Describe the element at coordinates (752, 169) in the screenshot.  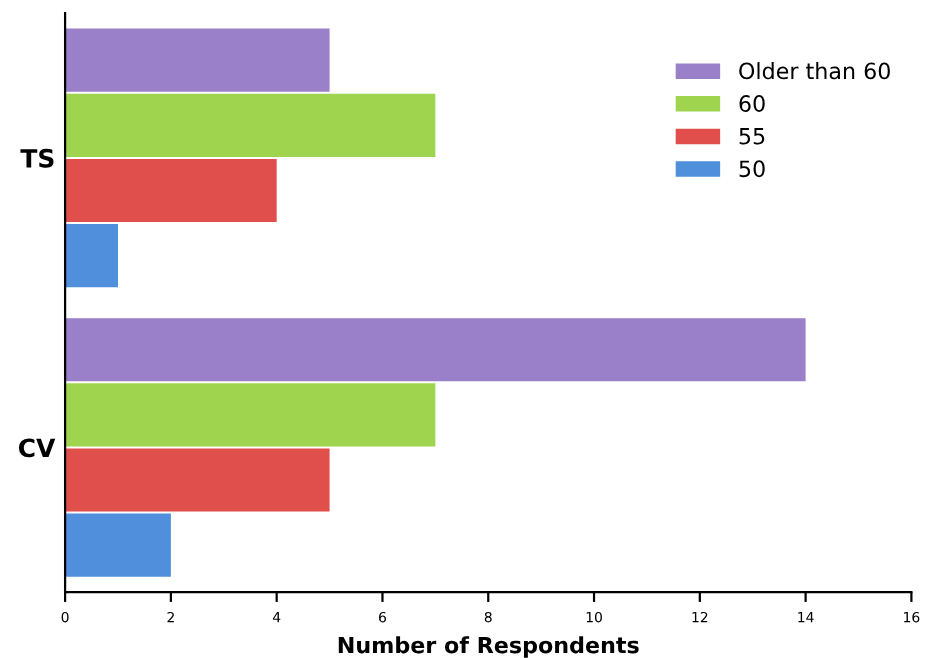
I see `legend-label: 50` at that location.